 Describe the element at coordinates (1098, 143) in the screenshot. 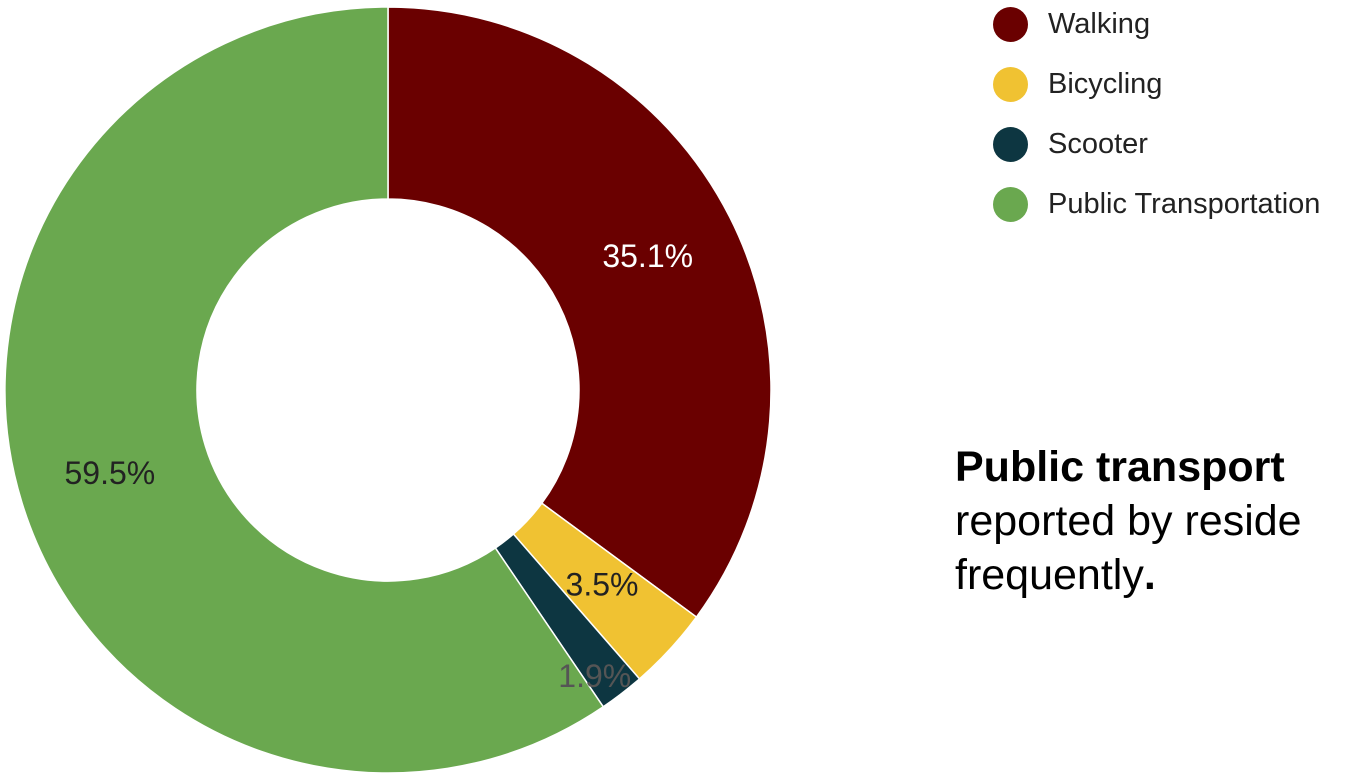

I see `legend-label-scooter: Scooter` at that location.